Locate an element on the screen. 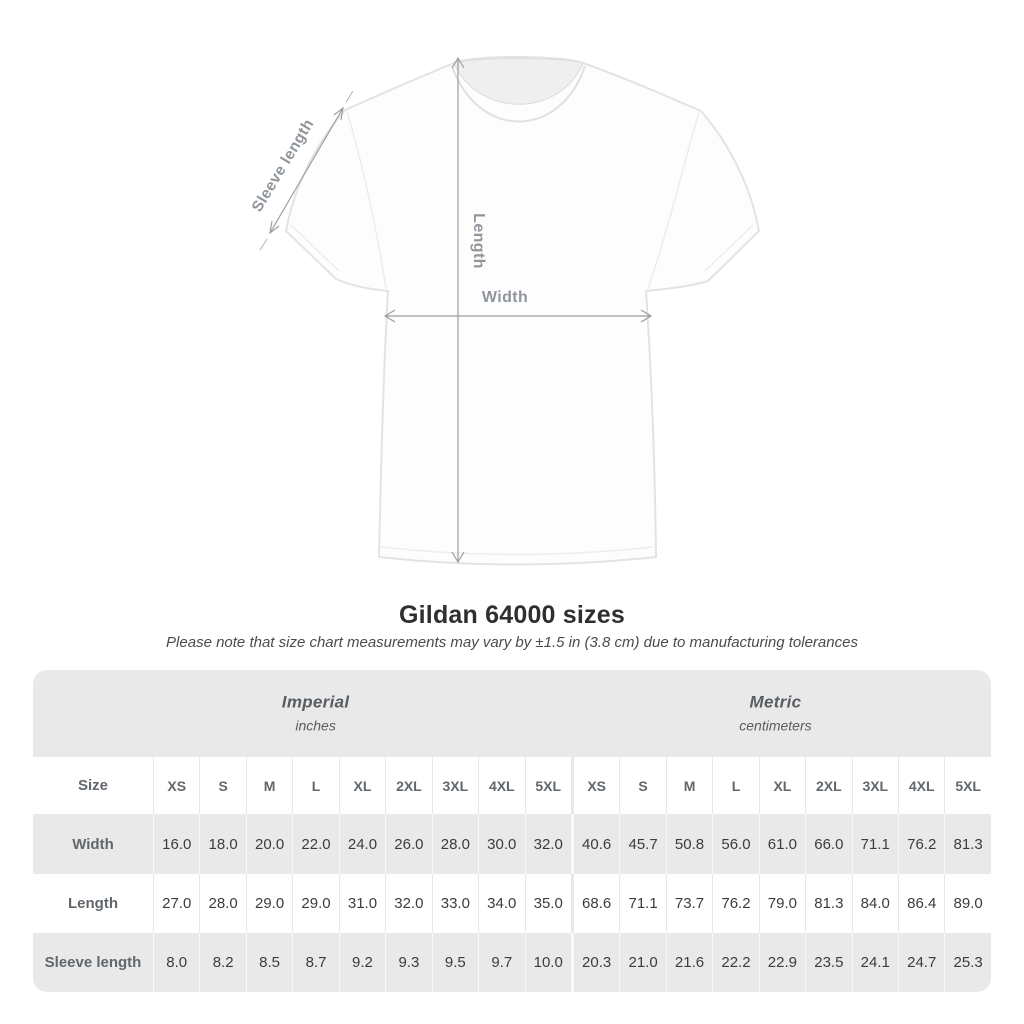 The width and height of the screenshot is (1024, 1024). table-cell: 8.5 is located at coordinates (268, 962).